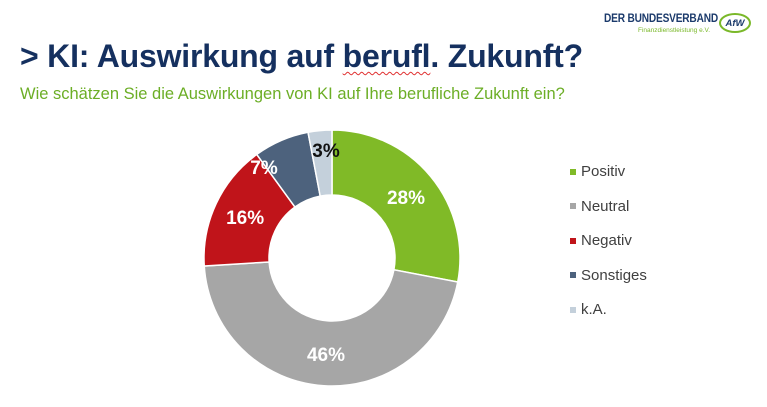 The image size is (767, 407). I want to click on legend-item: Sonstiges, so click(608, 275).